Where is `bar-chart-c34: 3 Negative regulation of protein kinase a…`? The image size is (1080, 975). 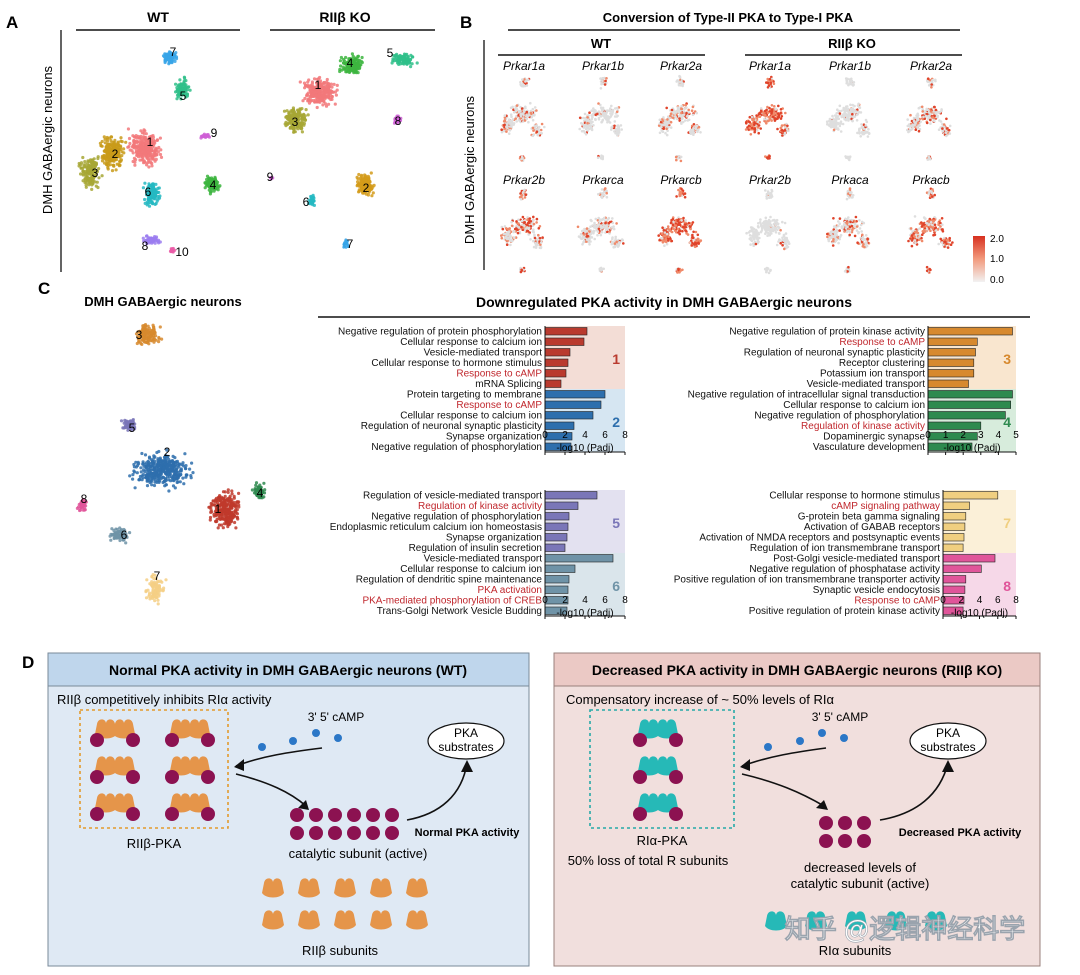
bar-chart-c34: 3 Negative regulation of protein kinase a… is located at coordinates (853, 390).